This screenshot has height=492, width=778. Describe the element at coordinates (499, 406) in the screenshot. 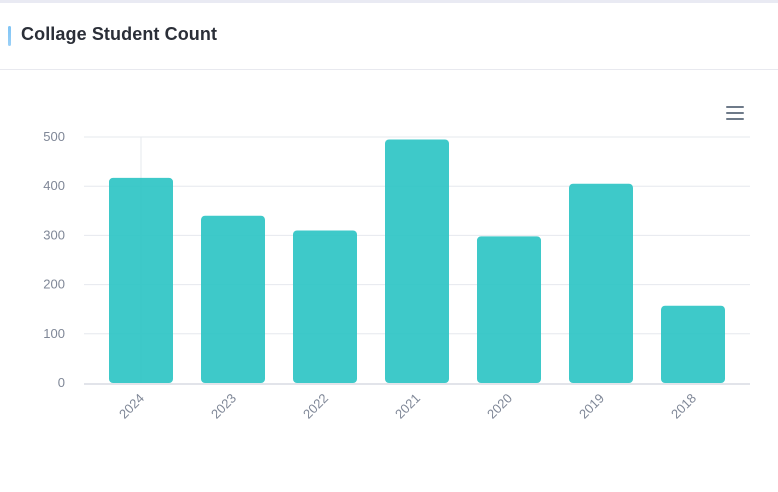

I see `x-tick-label: 2020` at that location.